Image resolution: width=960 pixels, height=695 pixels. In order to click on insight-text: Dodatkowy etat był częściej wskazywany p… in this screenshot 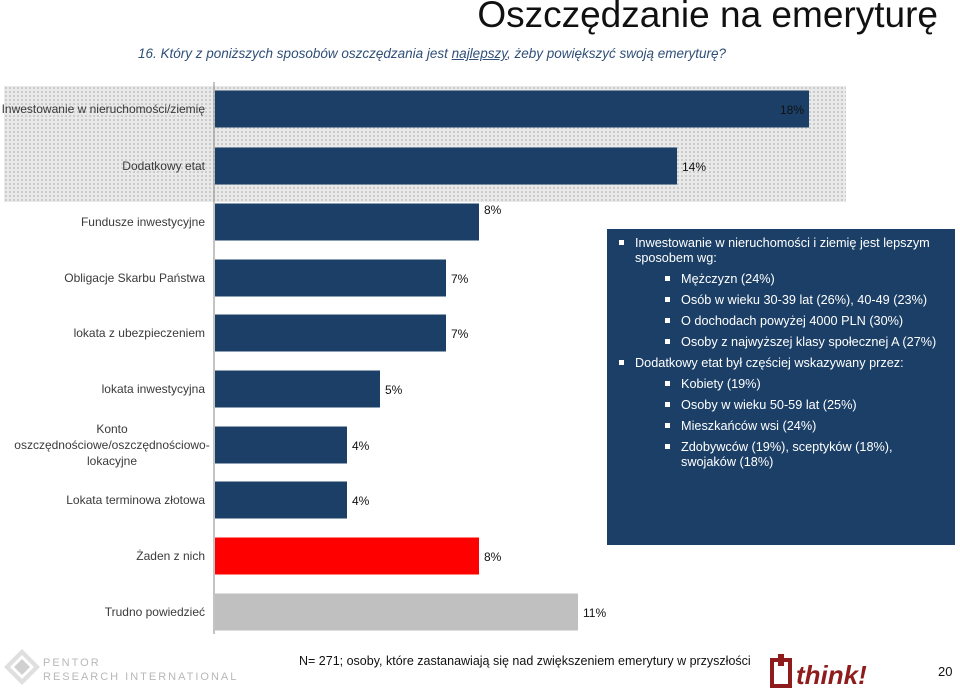, I will do `click(769, 363)`.